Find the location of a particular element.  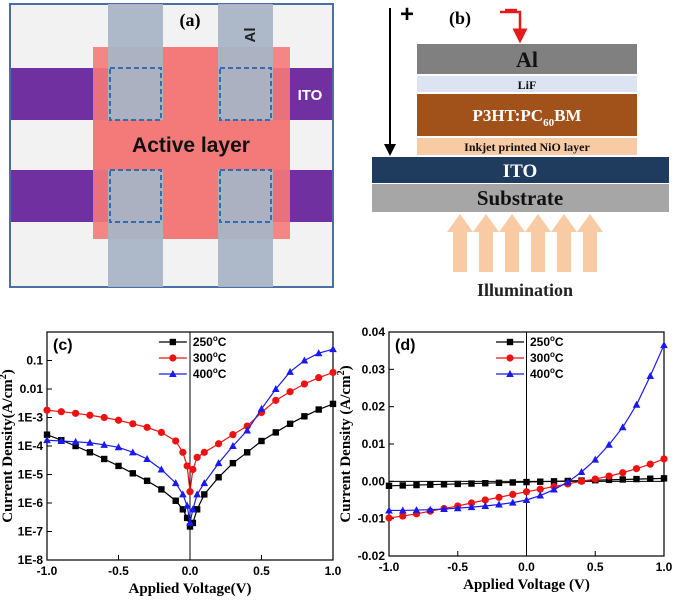

y-axis-label: Current Density(A/cm2) is located at coordinates (8, 445).